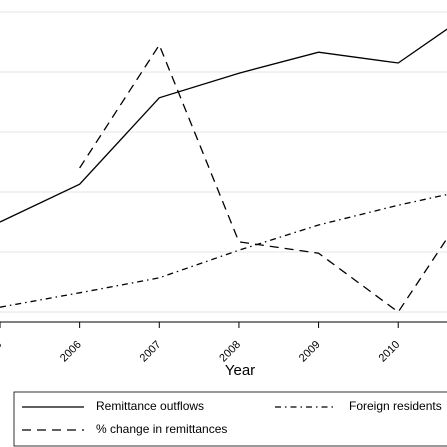  Describe the element at coordinates (240, 370) in the screenshot. I see `x-axis-label: Year` at that location.